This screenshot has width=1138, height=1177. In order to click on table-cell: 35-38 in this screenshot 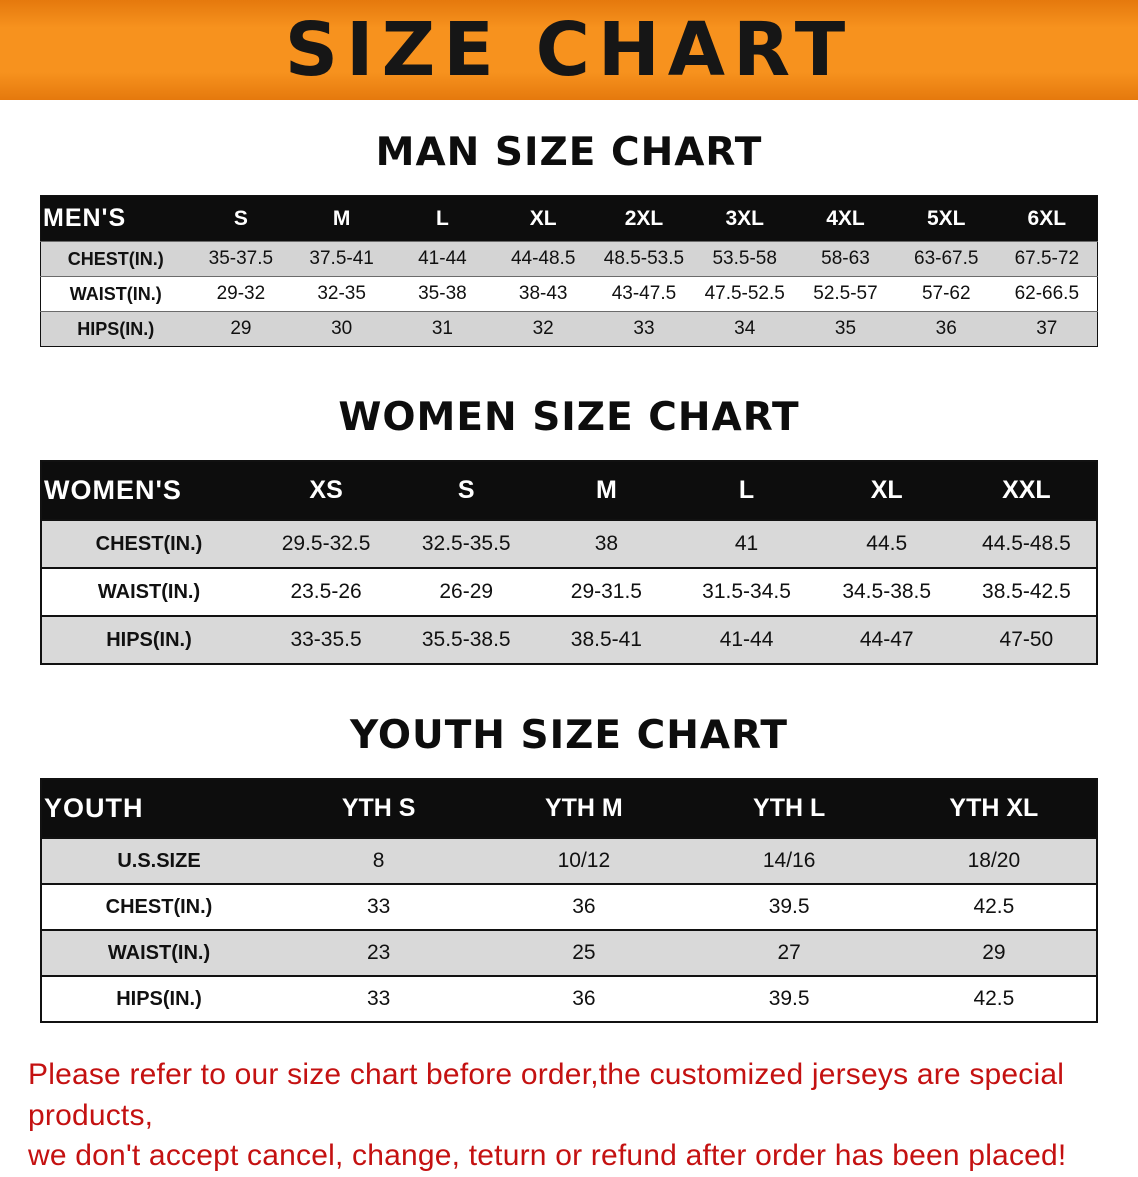, I will do `click(442, 294)`.